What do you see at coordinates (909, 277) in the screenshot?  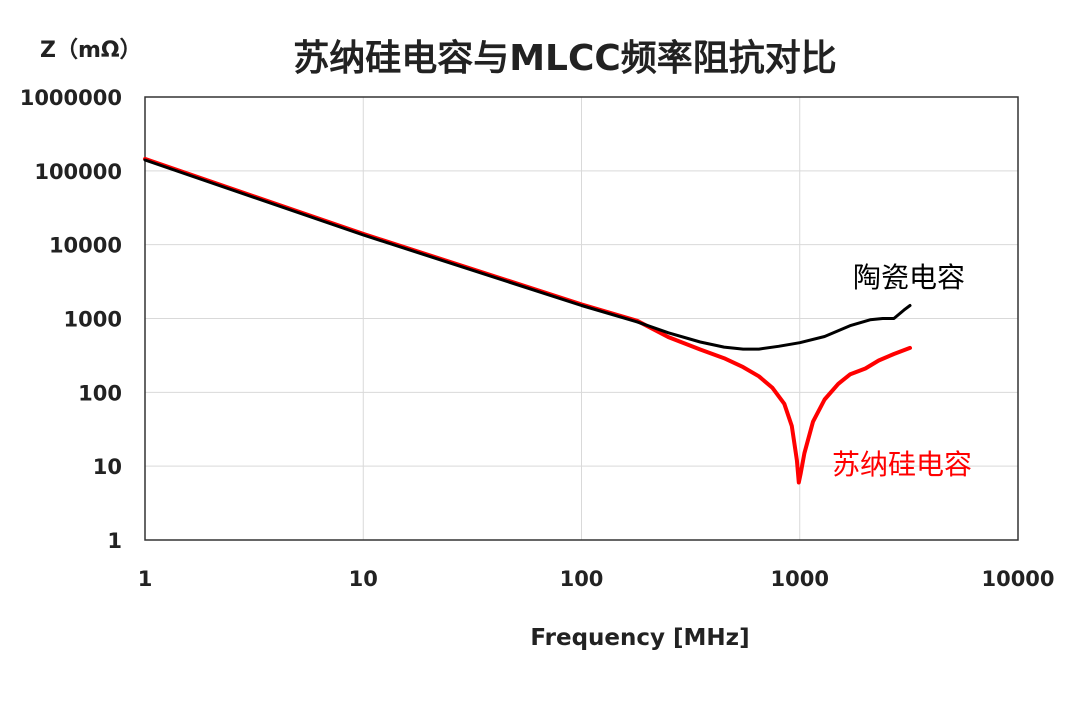 I see `series-label: 陶瓷电容` at bounding box center [909, 277].